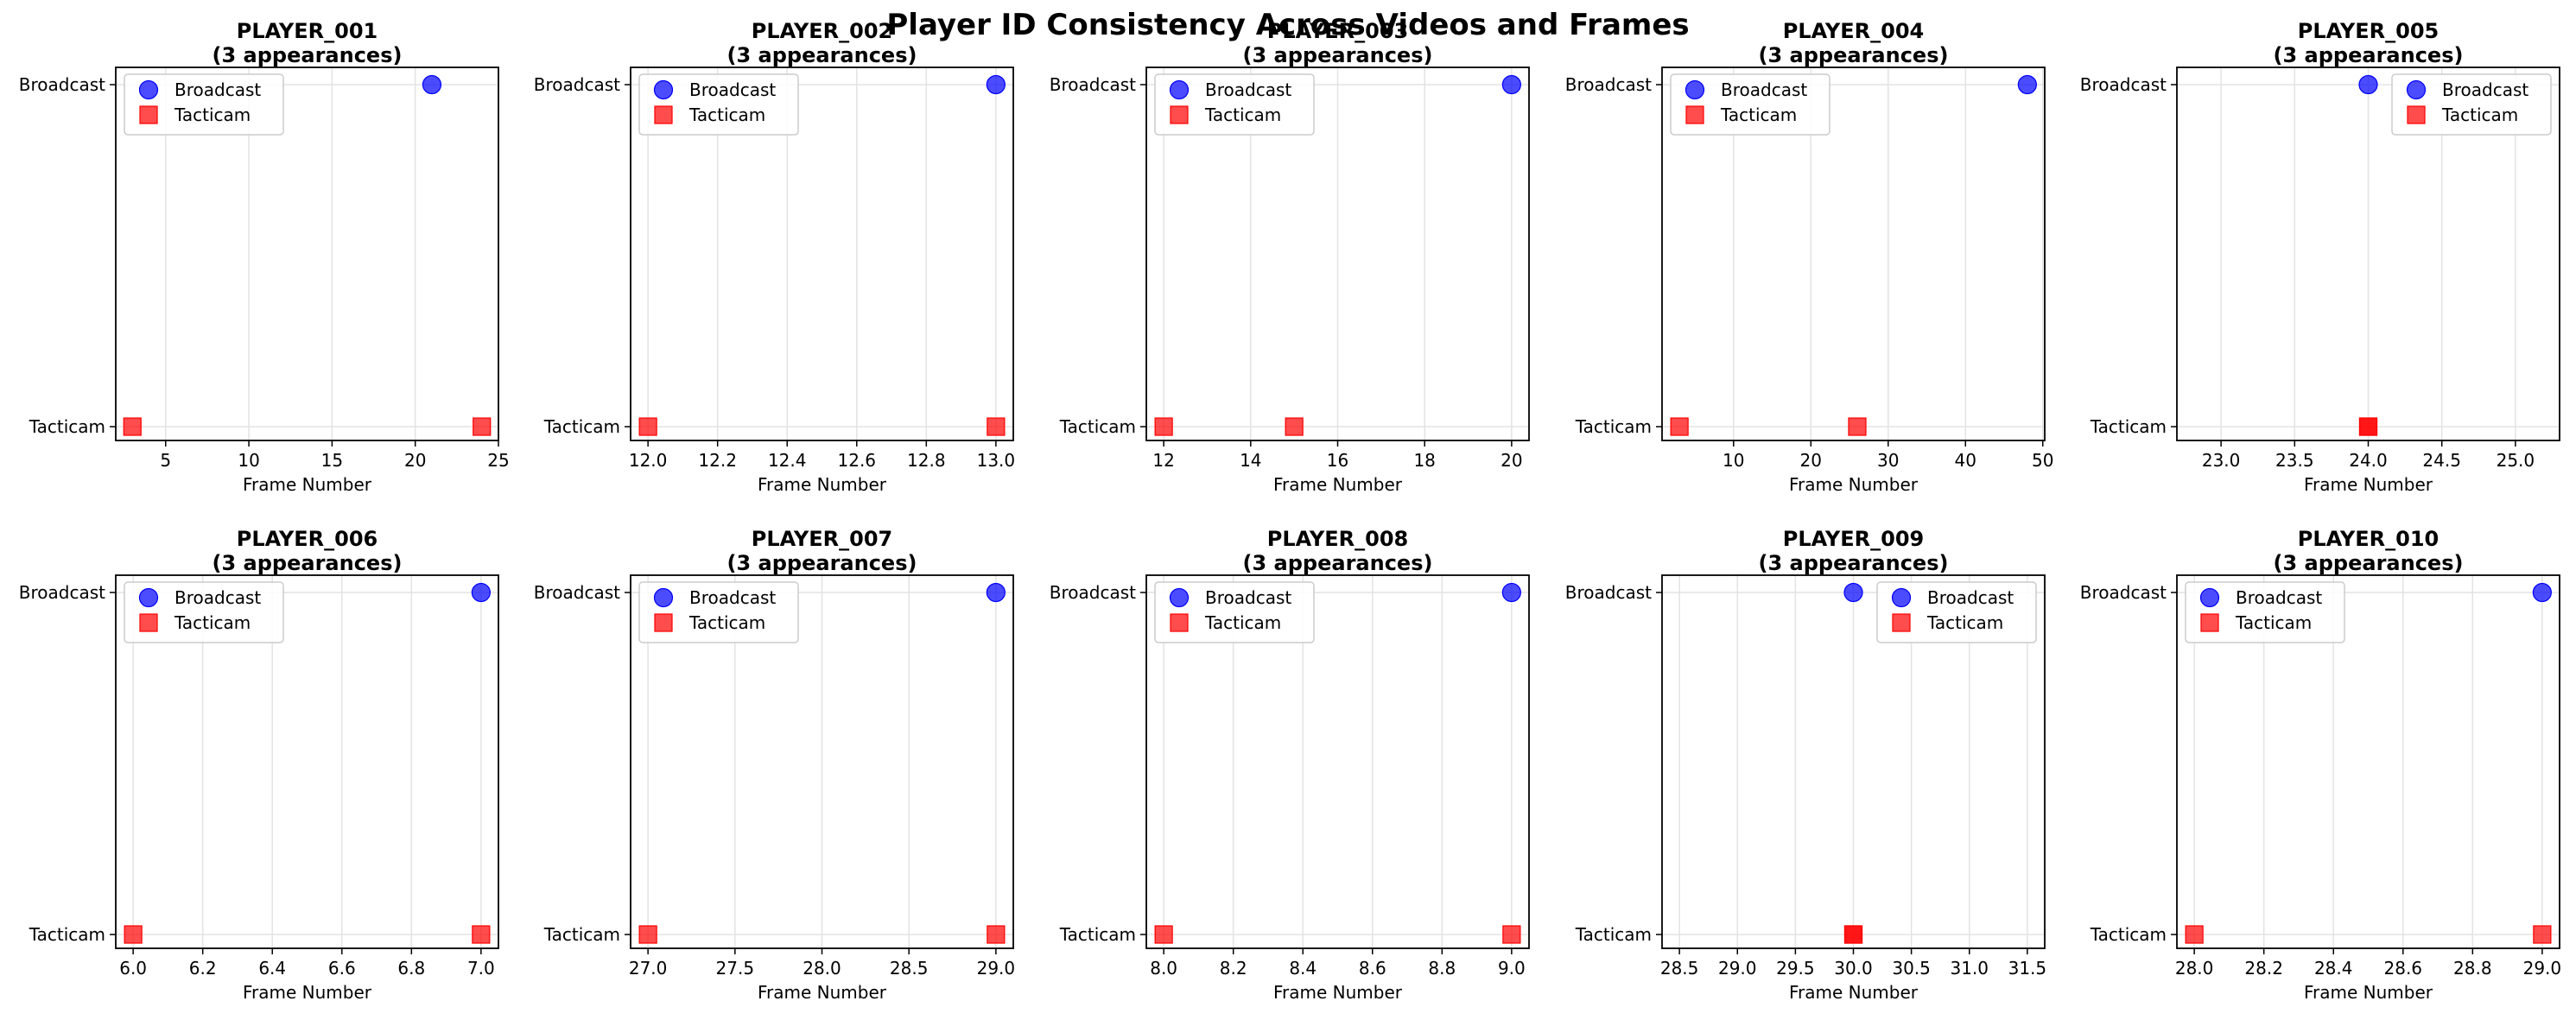  I want to click on x-tick-label: 30, so click(1888, 461).